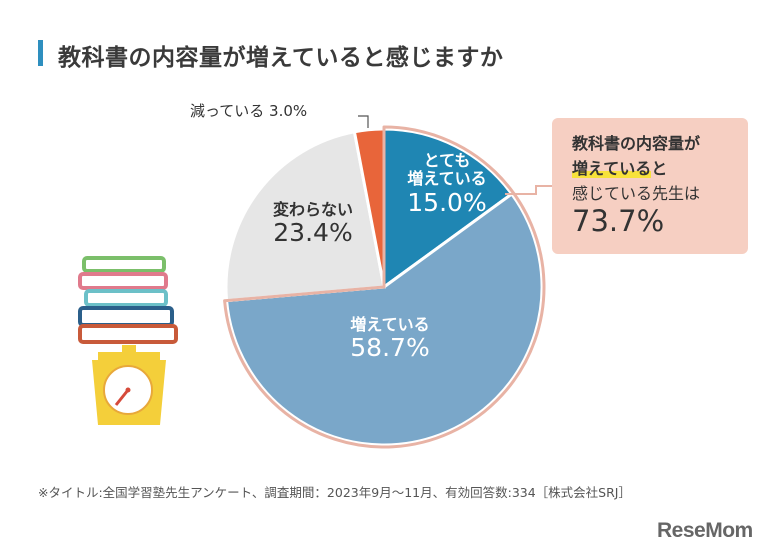 The width and height of the screenshot is (769, 555). What do you see at coordinates (447, 179) in the screenshot?
I see `slice-label-totemo-line2: 増えている` at bounding box center [447, 179].